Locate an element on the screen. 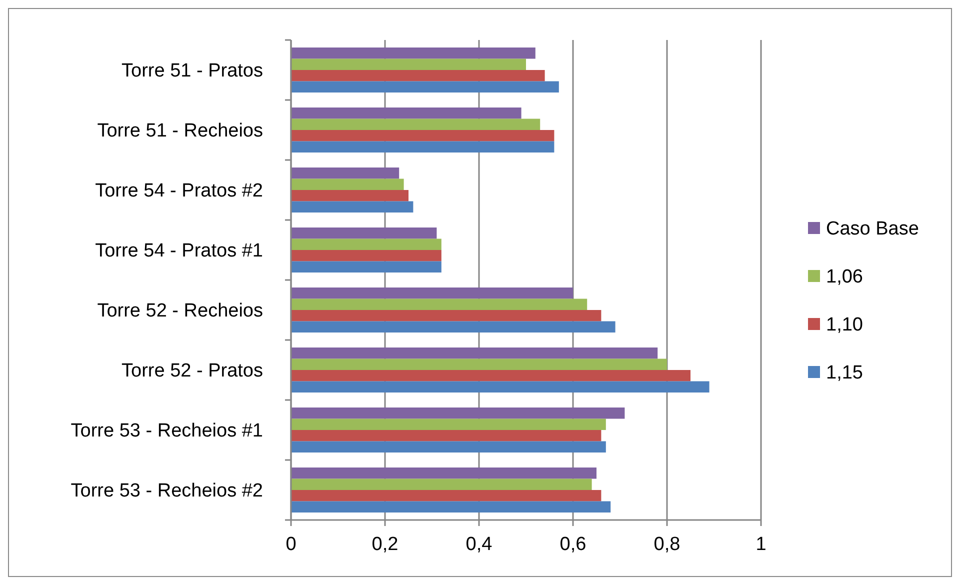 This screenshot has height=578, width=953. y-tick-label: Torre 51 - Pratos is located at coordinates (192, 71).